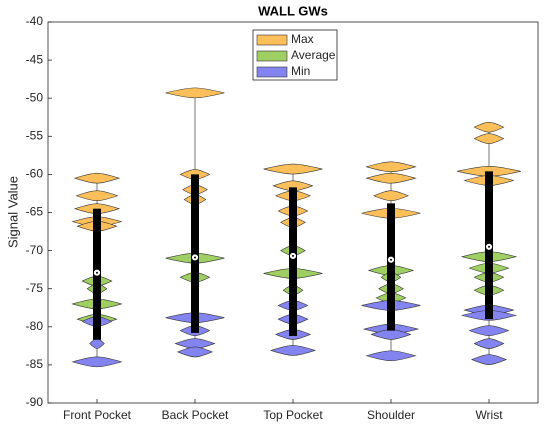 The height and width of the screenshot is (430, 550). What do you see at coordinates (35, 326) in the screenshot?
I see `y-tick-label: -80` at bounding box center [35, 326].